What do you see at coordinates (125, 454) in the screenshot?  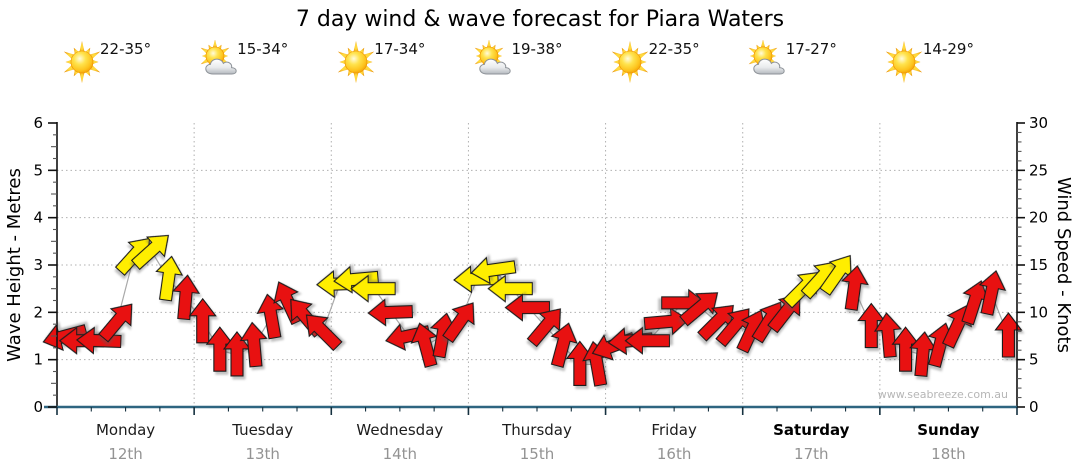 I see `day-date-label: 12th` at bounding box center [125, 454].